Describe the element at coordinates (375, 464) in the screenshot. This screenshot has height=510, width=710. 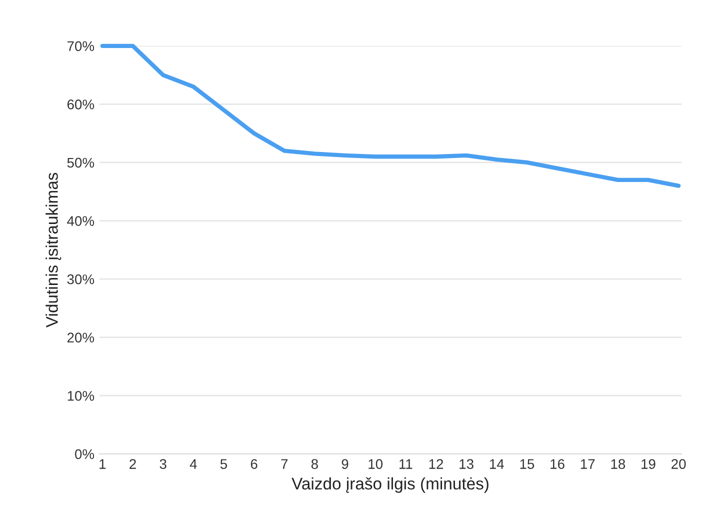
I see `x-tick-label: 10` at that location.